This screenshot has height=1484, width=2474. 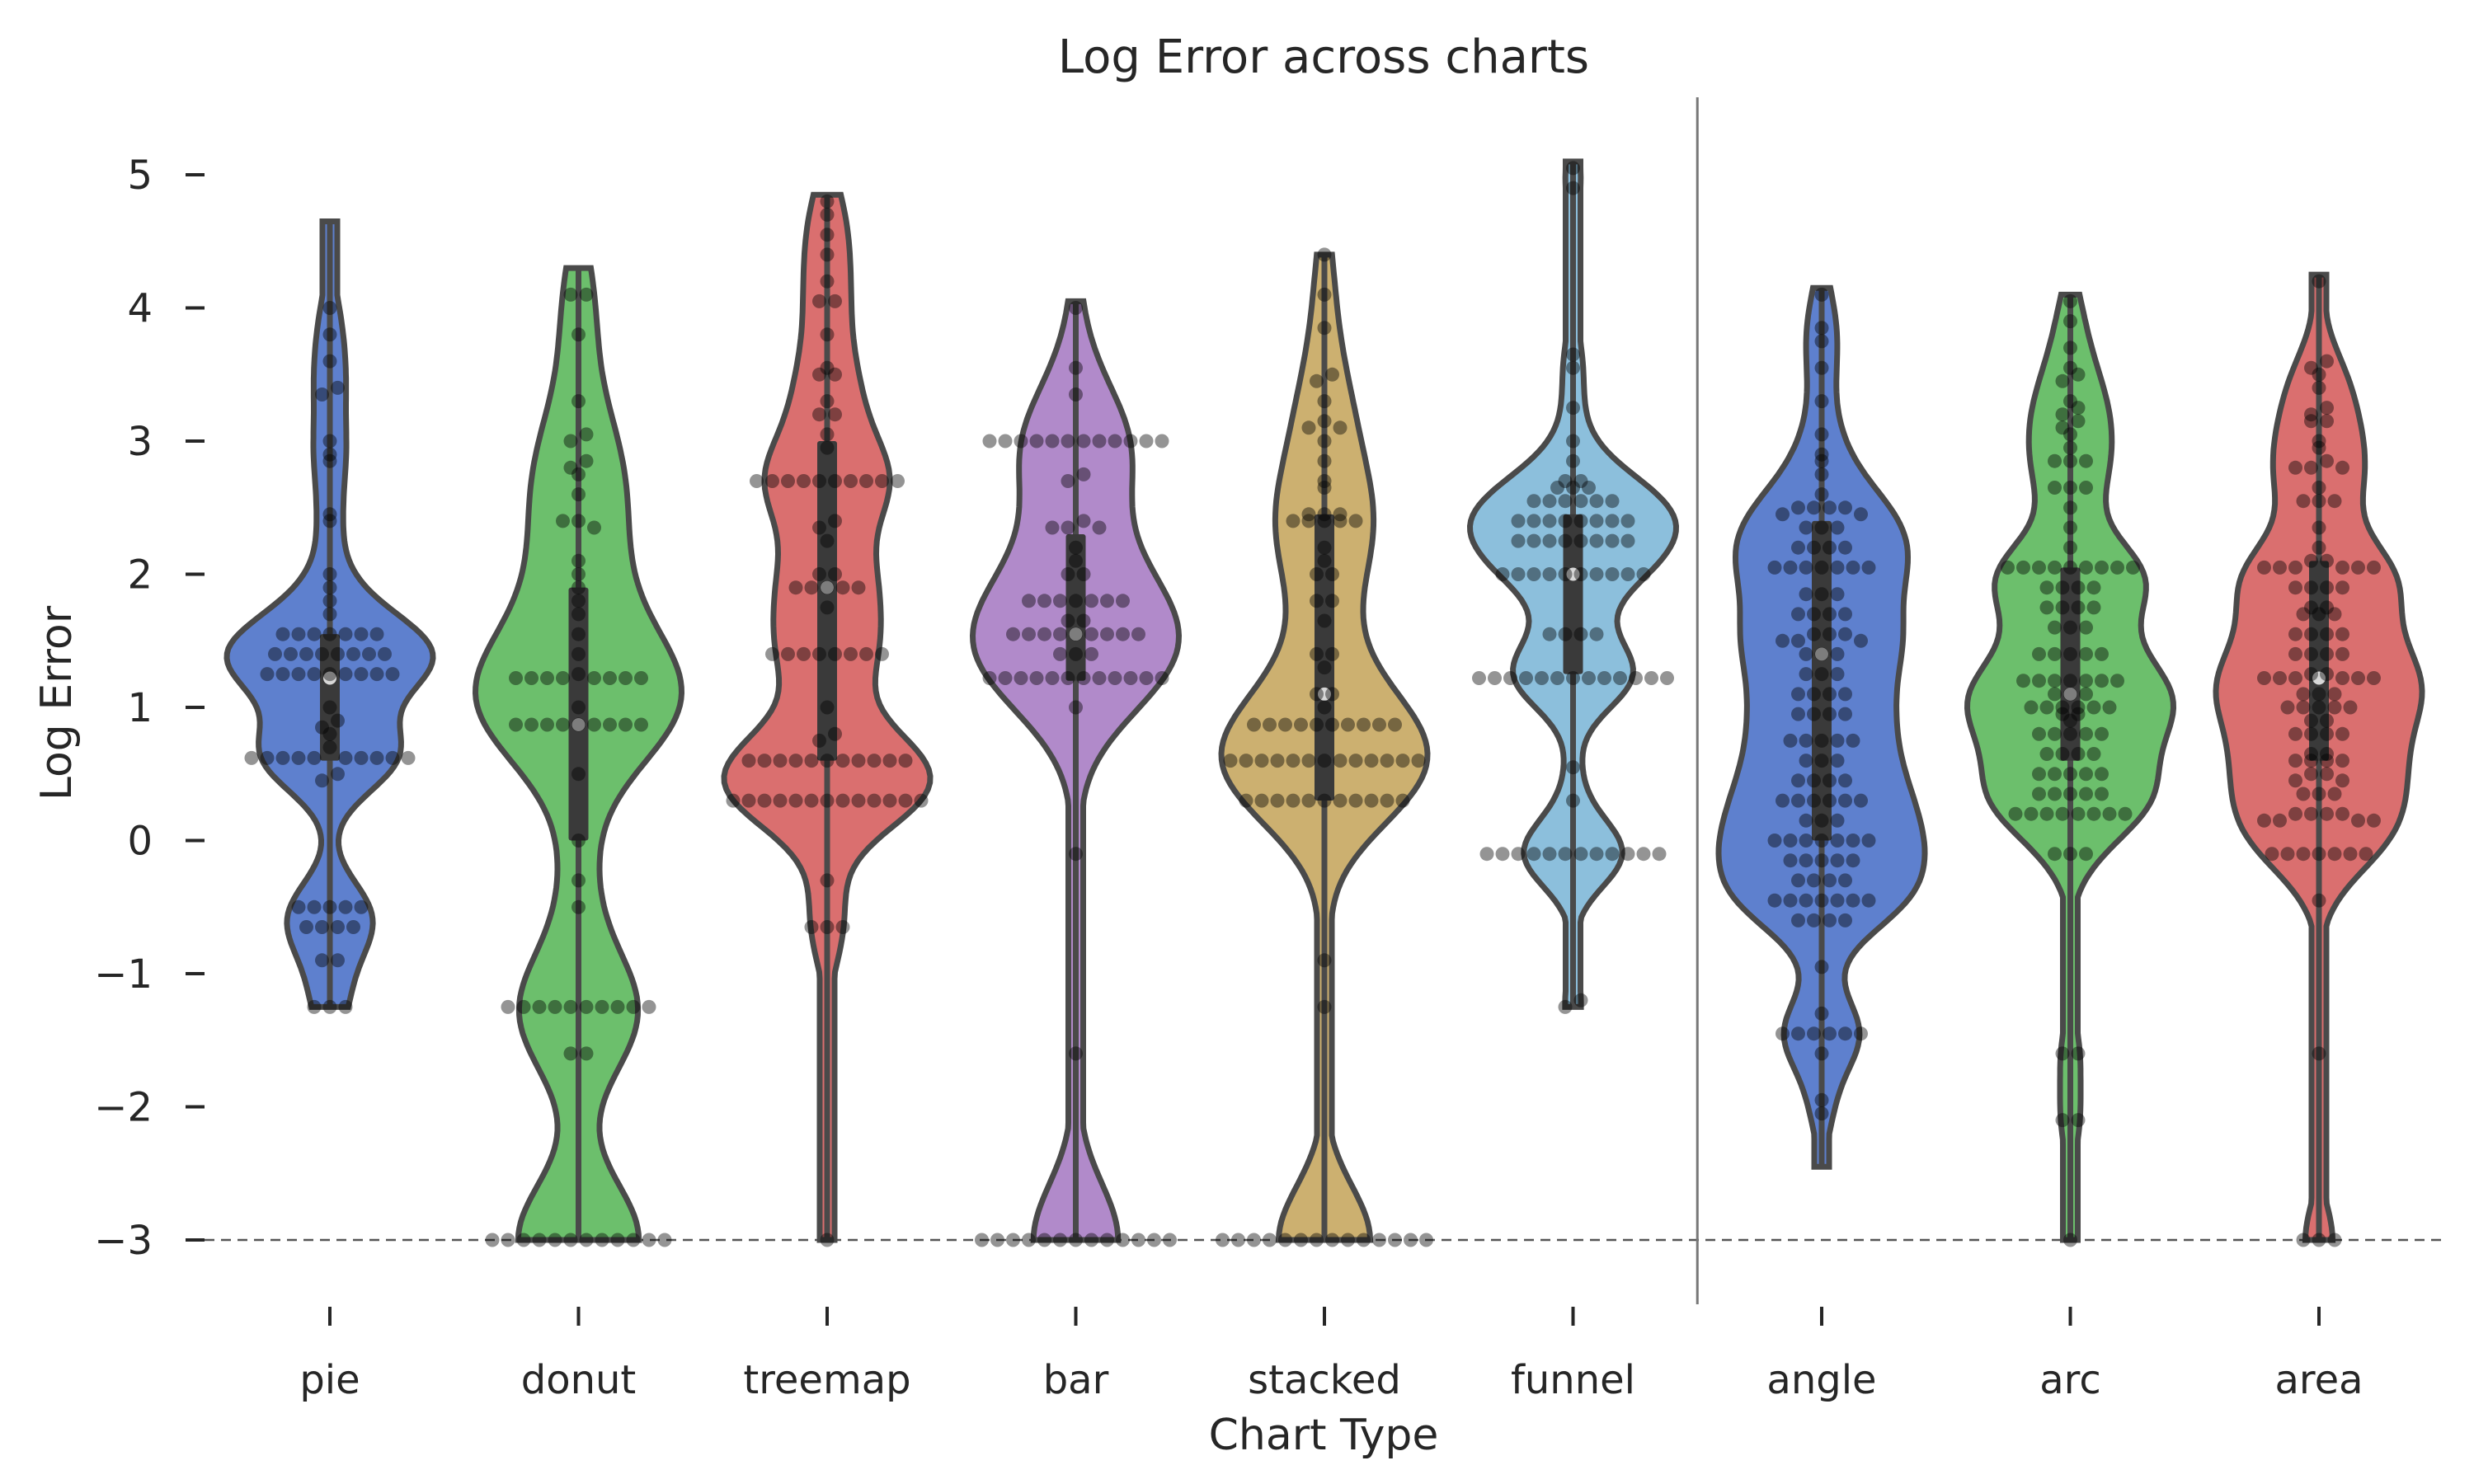 What do you see at coordinates (2318, 1380) in the screenshot?
I see `x-tick-label: area` at bounding box center [2318, 1380].